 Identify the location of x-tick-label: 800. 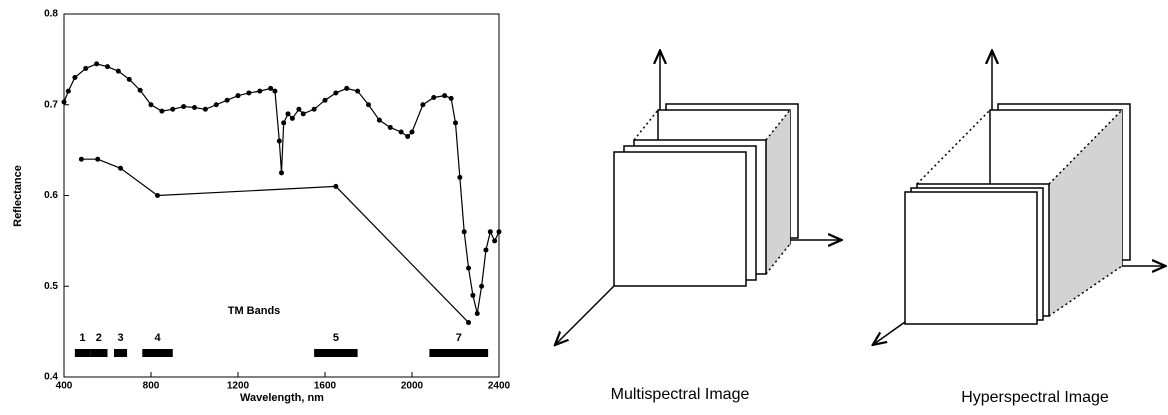
(151, 386).